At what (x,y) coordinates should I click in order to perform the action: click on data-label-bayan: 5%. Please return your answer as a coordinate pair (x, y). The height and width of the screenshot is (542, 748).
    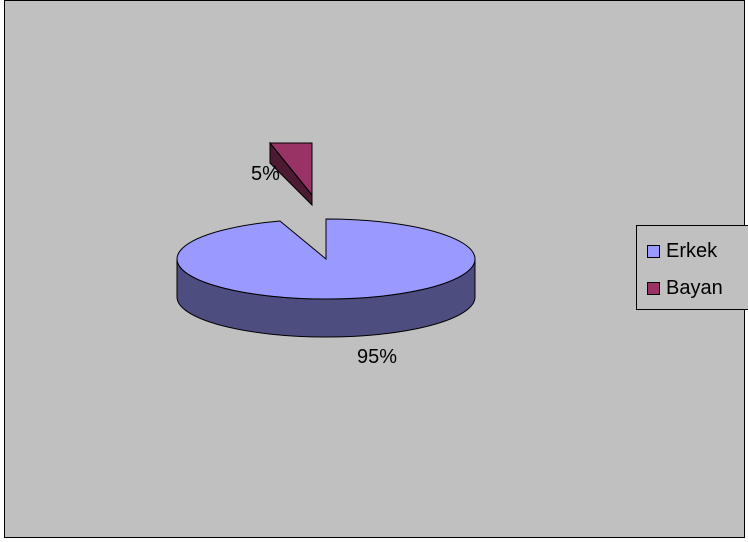
    Looking at the image, I should click on (265, 174).